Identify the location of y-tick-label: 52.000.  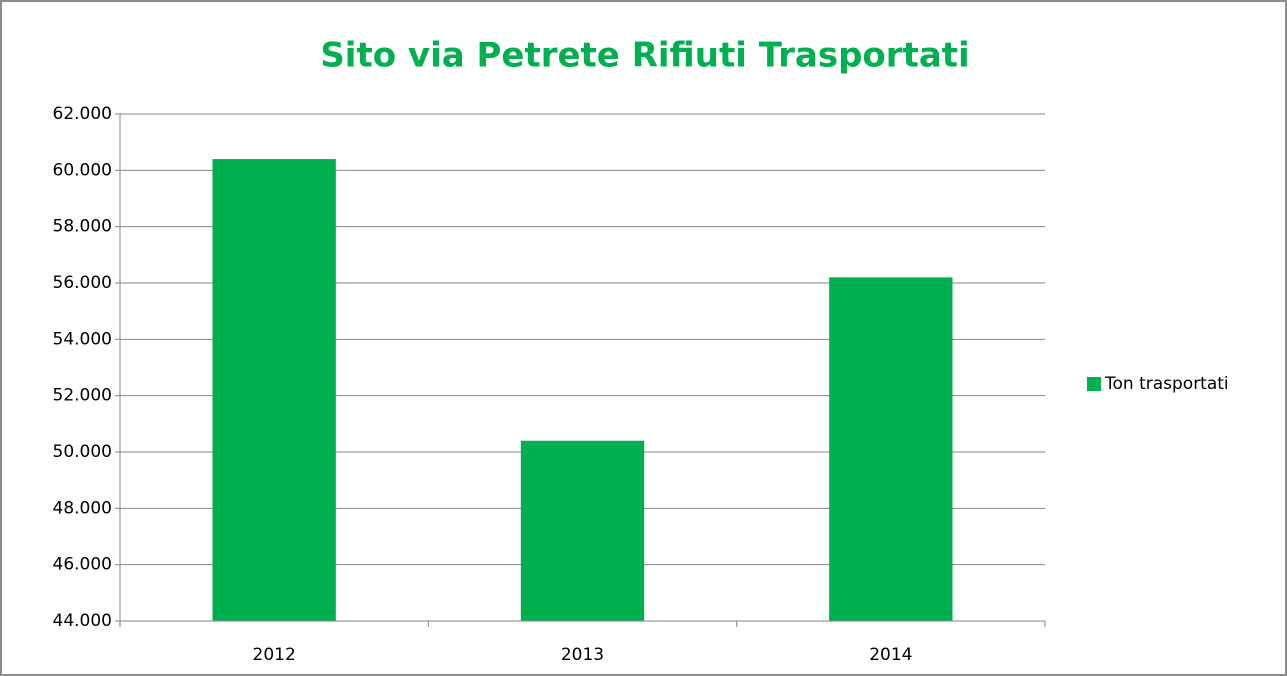
(82, 396).